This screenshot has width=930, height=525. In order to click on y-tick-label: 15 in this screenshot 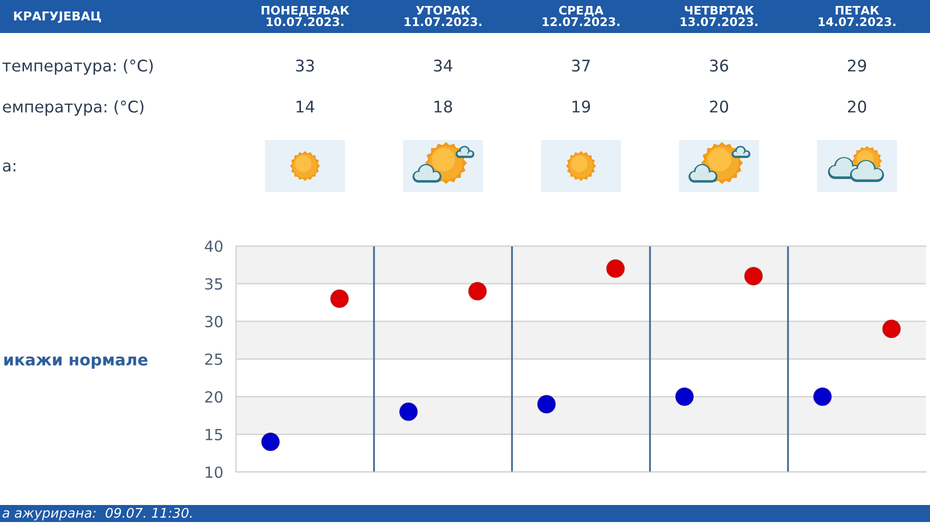, I will do `click(214, 434)`.